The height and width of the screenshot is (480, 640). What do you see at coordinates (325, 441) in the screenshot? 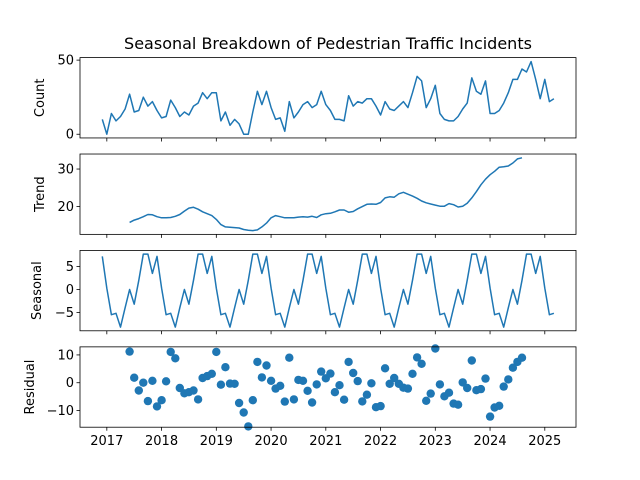
I see `x-tick-label: 2021` at bounding box center [325, 441].